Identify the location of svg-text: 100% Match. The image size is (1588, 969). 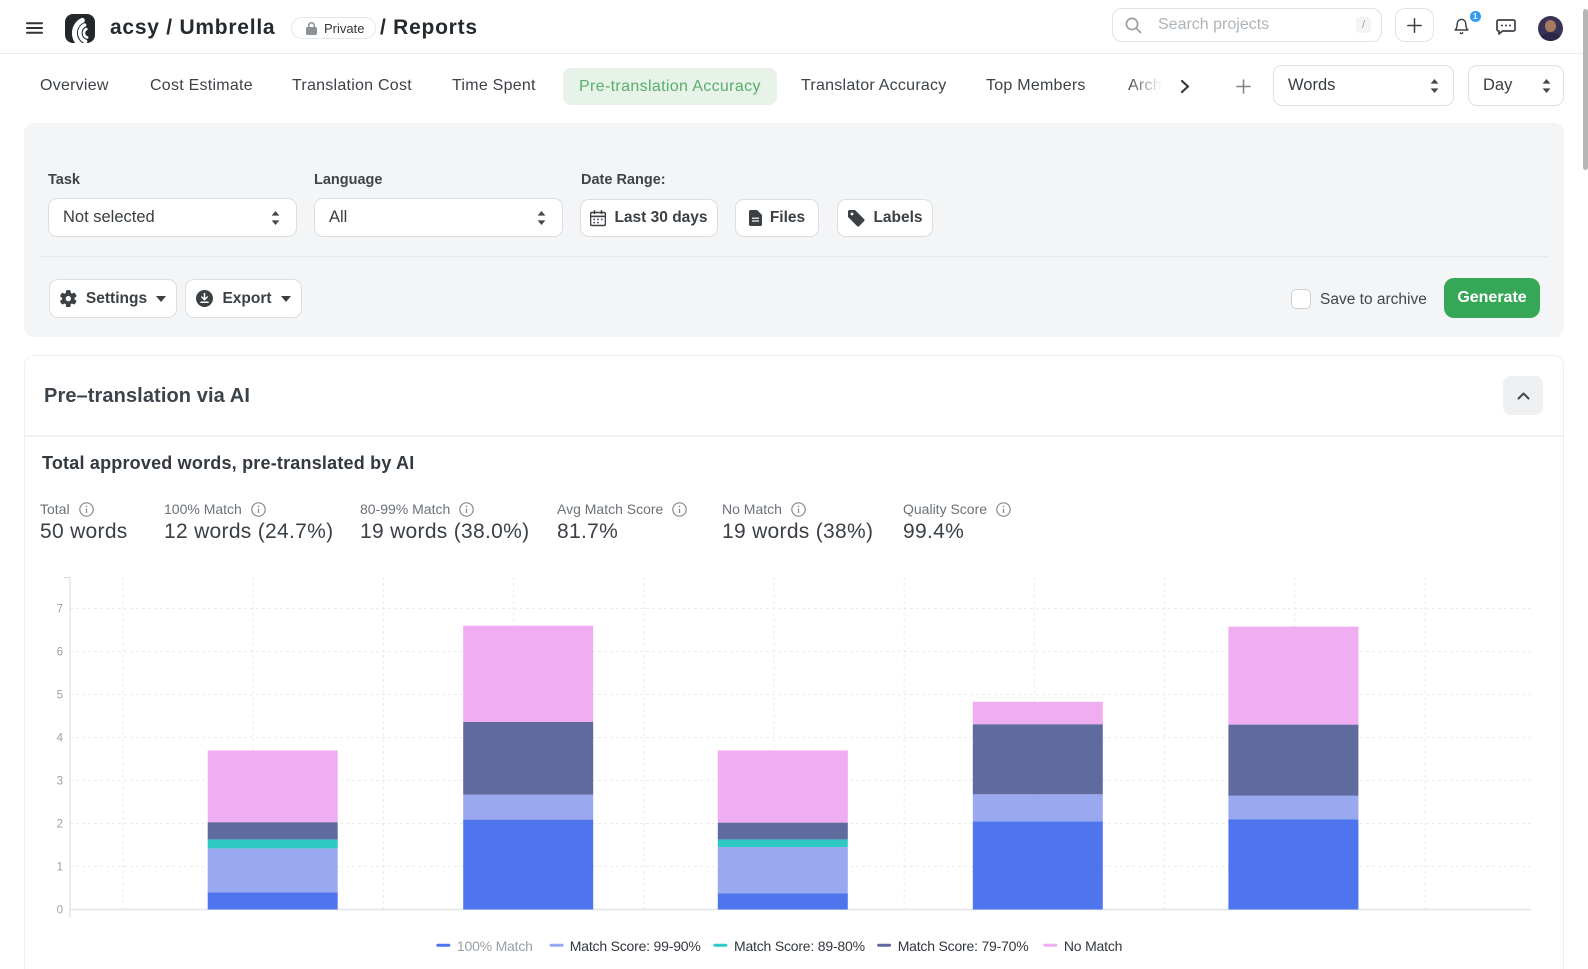
(495, 946).